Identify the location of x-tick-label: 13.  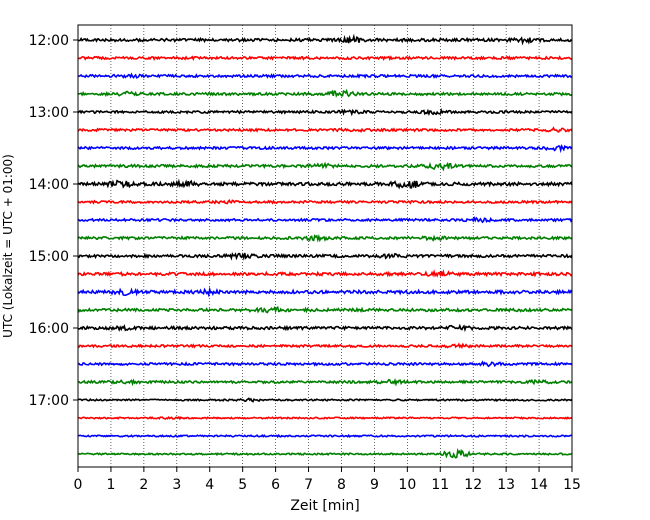
(506, 485).